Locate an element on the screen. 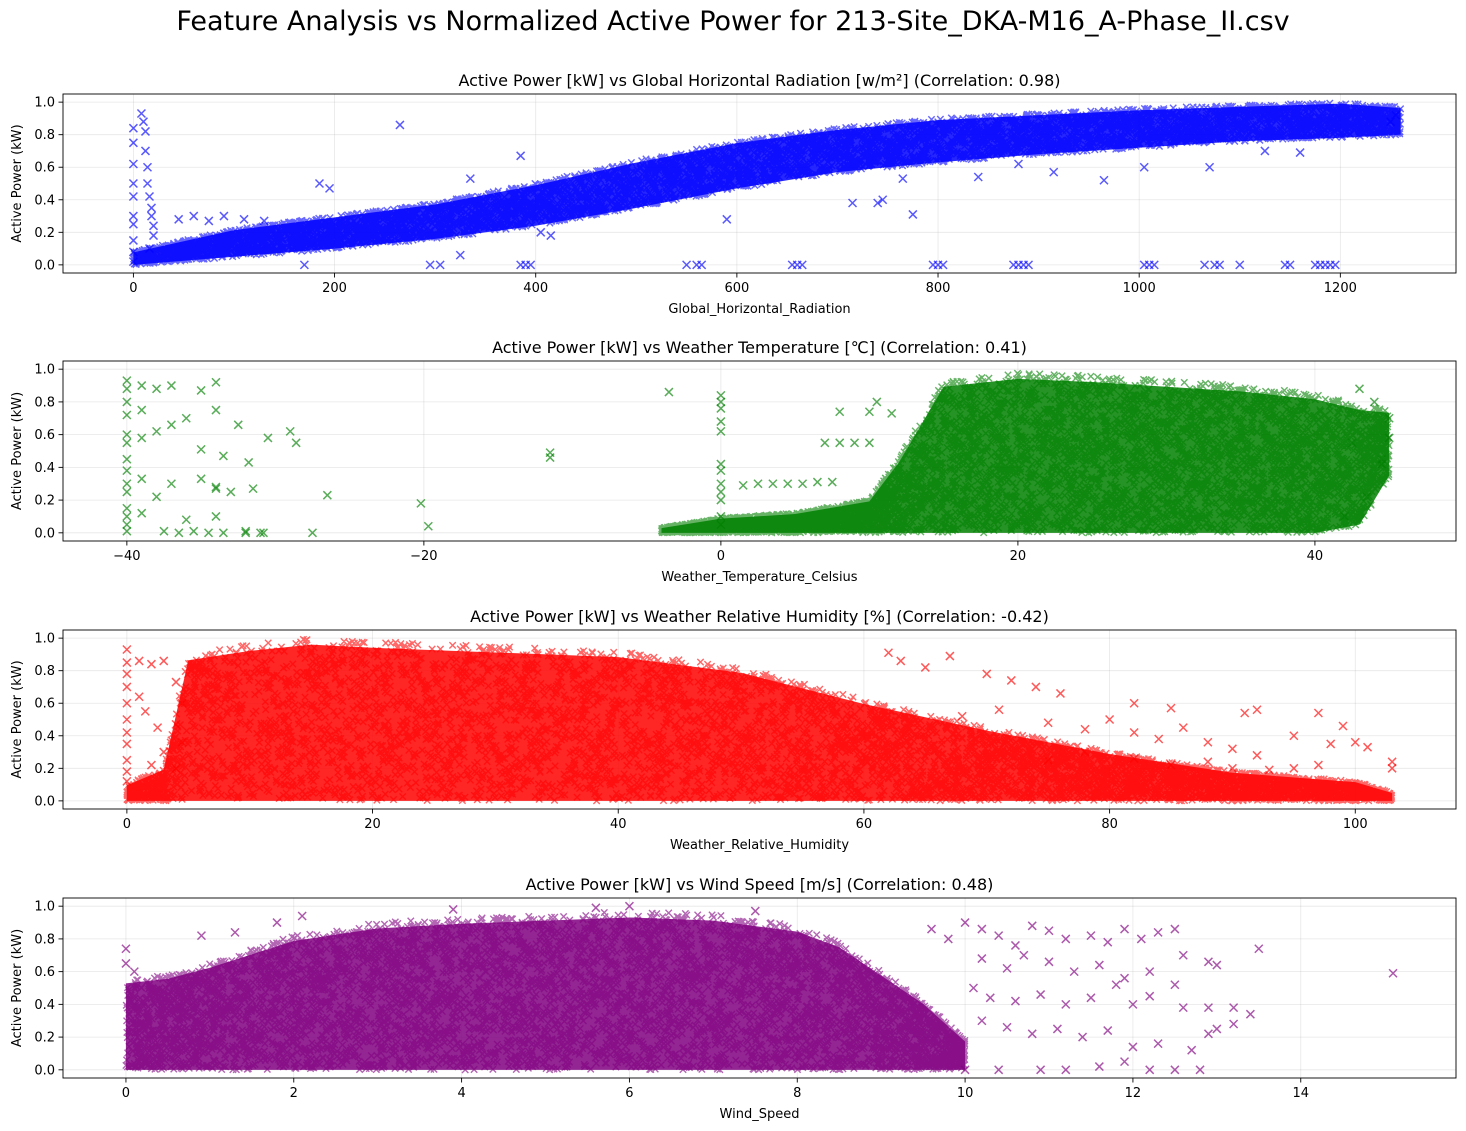 The height and width of the screenshot is (1131, 1466). y-tick-label: 0.0 is located at coordinates (44, 265).